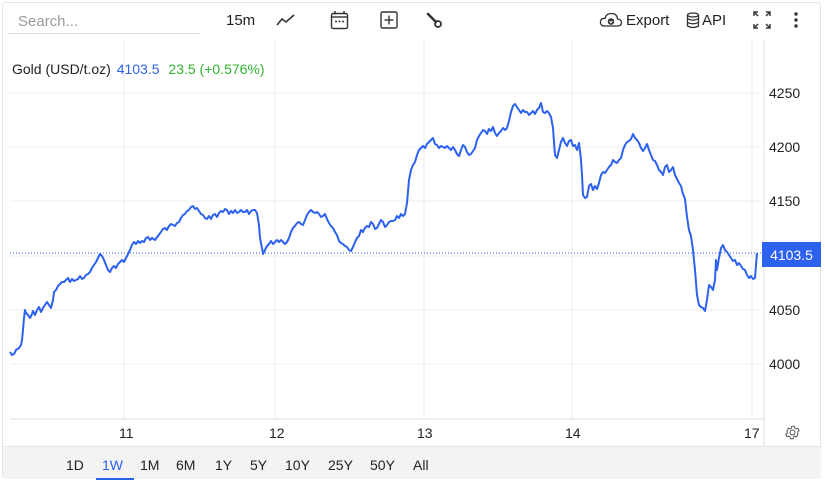 This screenshot has width=825, height=483. I want to click on calendar-icon, so click(339, 20).